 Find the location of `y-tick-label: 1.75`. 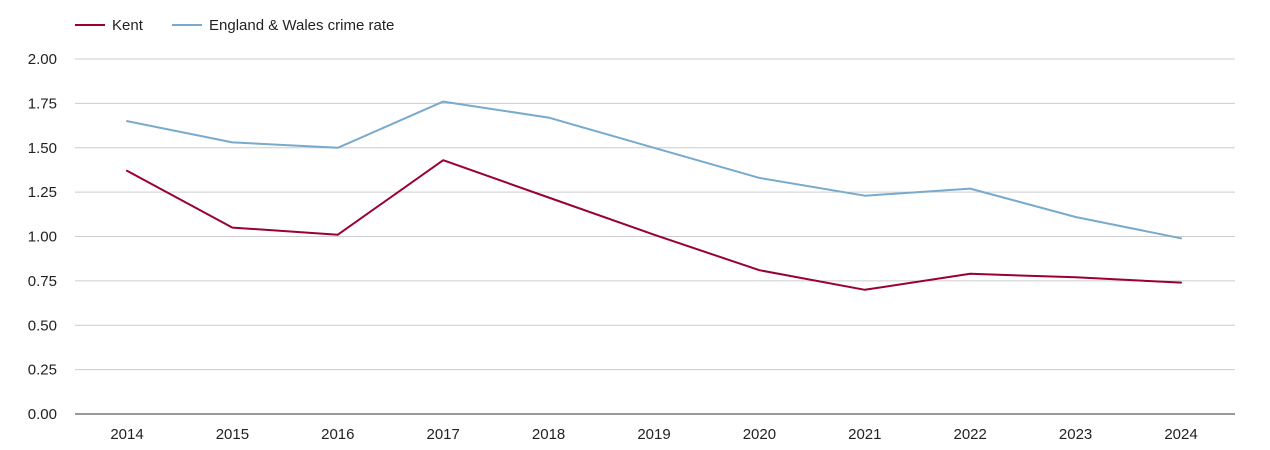

y-tick-label: 1.75 is located at coordinates (42, 103).